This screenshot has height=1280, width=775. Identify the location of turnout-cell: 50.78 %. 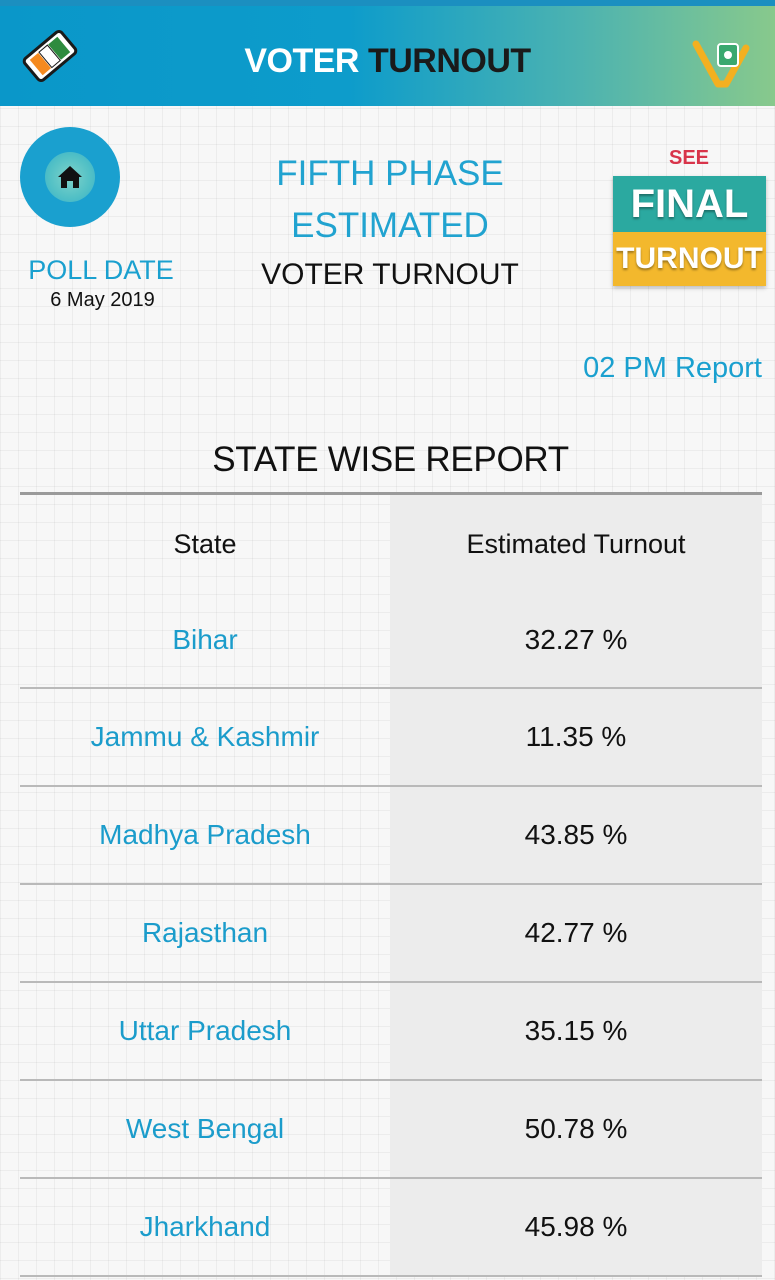
(576, 1129).